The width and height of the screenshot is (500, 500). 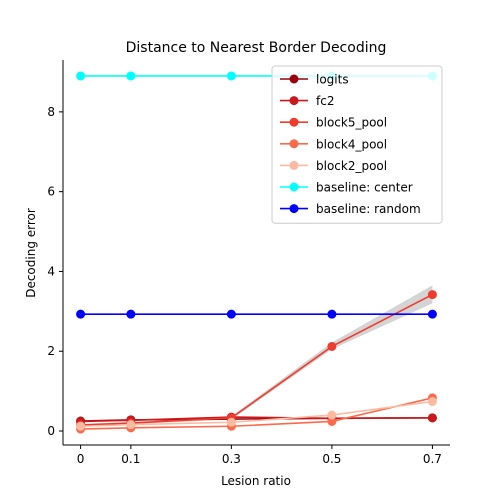 I want to click on legend-item: block5_pool, so click(x=333, y=123).